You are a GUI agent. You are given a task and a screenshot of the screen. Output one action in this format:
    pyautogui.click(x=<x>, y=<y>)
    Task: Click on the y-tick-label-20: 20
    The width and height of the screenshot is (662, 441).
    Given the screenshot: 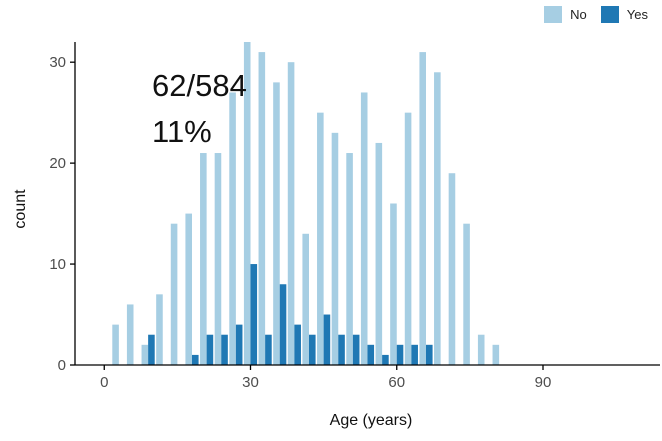 What is the action you would take?
    pyautogui.click(x=57, y=163)
    